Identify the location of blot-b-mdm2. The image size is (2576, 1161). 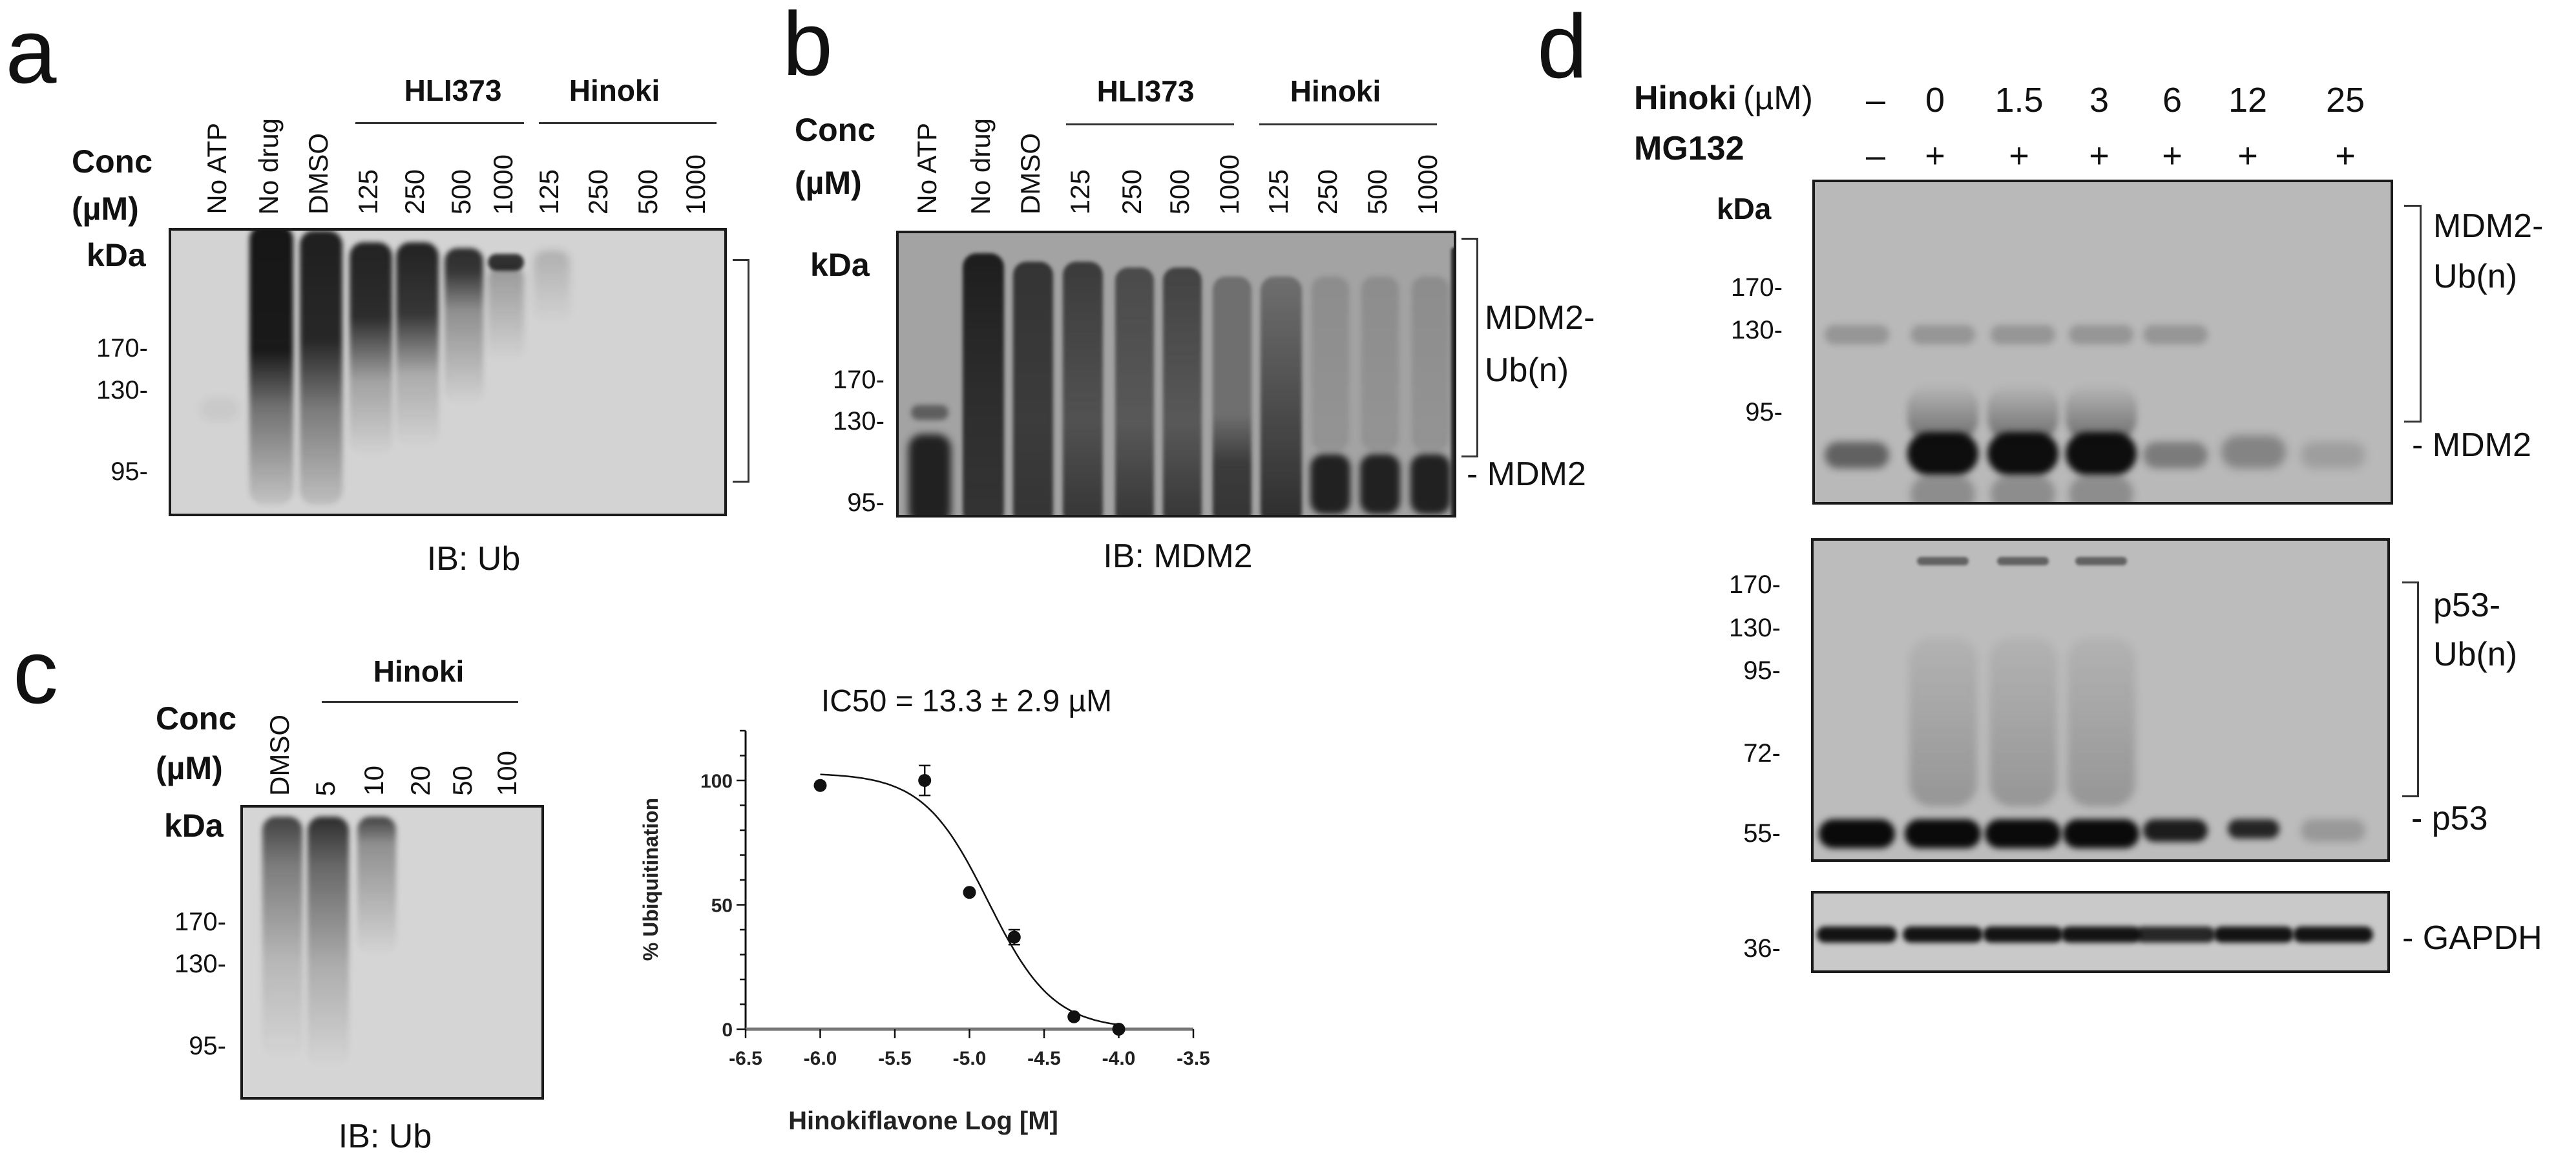
(1176, 374).